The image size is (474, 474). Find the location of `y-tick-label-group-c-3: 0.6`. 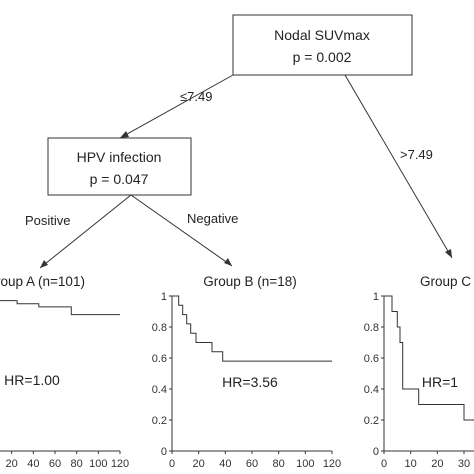

y-tick-label-group-c-3: 0.6 is located at coordinates (371, 359).